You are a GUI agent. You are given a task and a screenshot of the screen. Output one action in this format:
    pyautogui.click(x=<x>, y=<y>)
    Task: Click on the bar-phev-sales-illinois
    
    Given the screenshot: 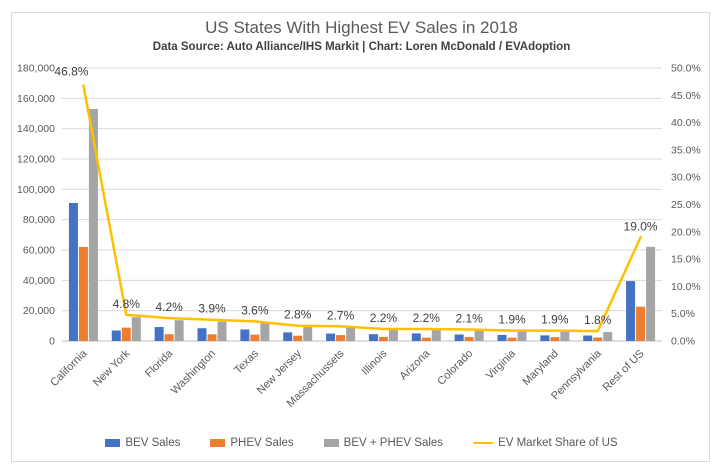 What is the action you would take?
    pyautogui.click(x=383, y=338)
    